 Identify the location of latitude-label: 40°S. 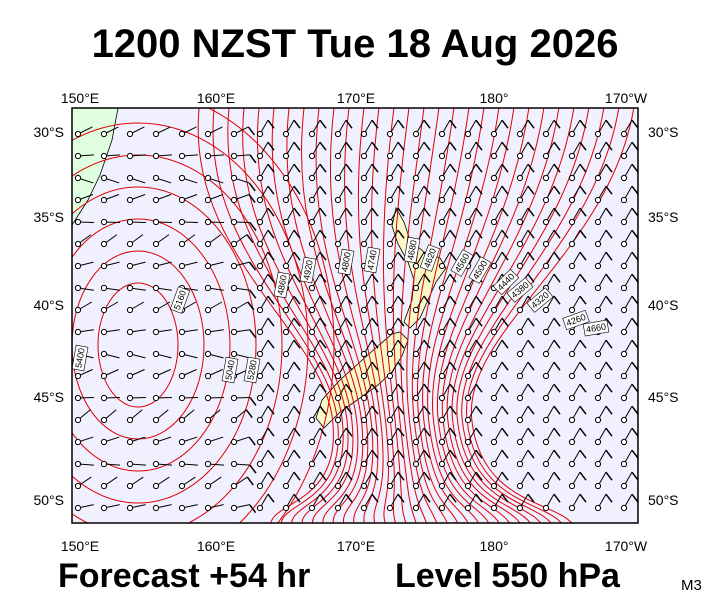
(48, 305).